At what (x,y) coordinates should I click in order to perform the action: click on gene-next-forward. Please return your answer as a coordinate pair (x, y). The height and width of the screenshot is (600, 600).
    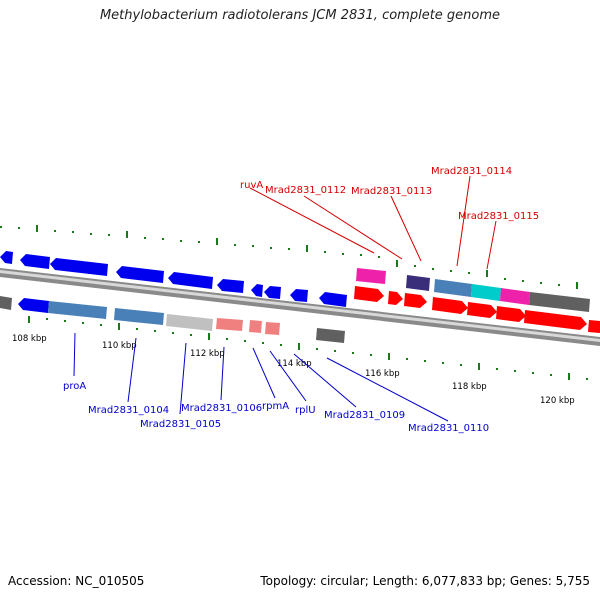
    Looking at the image, I should click on (559, 302).